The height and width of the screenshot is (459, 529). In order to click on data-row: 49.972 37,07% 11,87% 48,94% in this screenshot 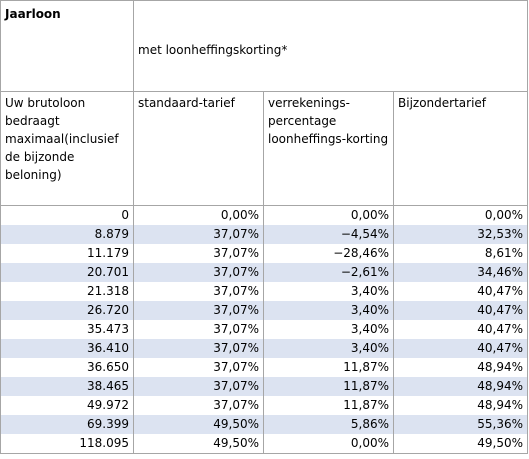, I will do `click(264, 405)`.